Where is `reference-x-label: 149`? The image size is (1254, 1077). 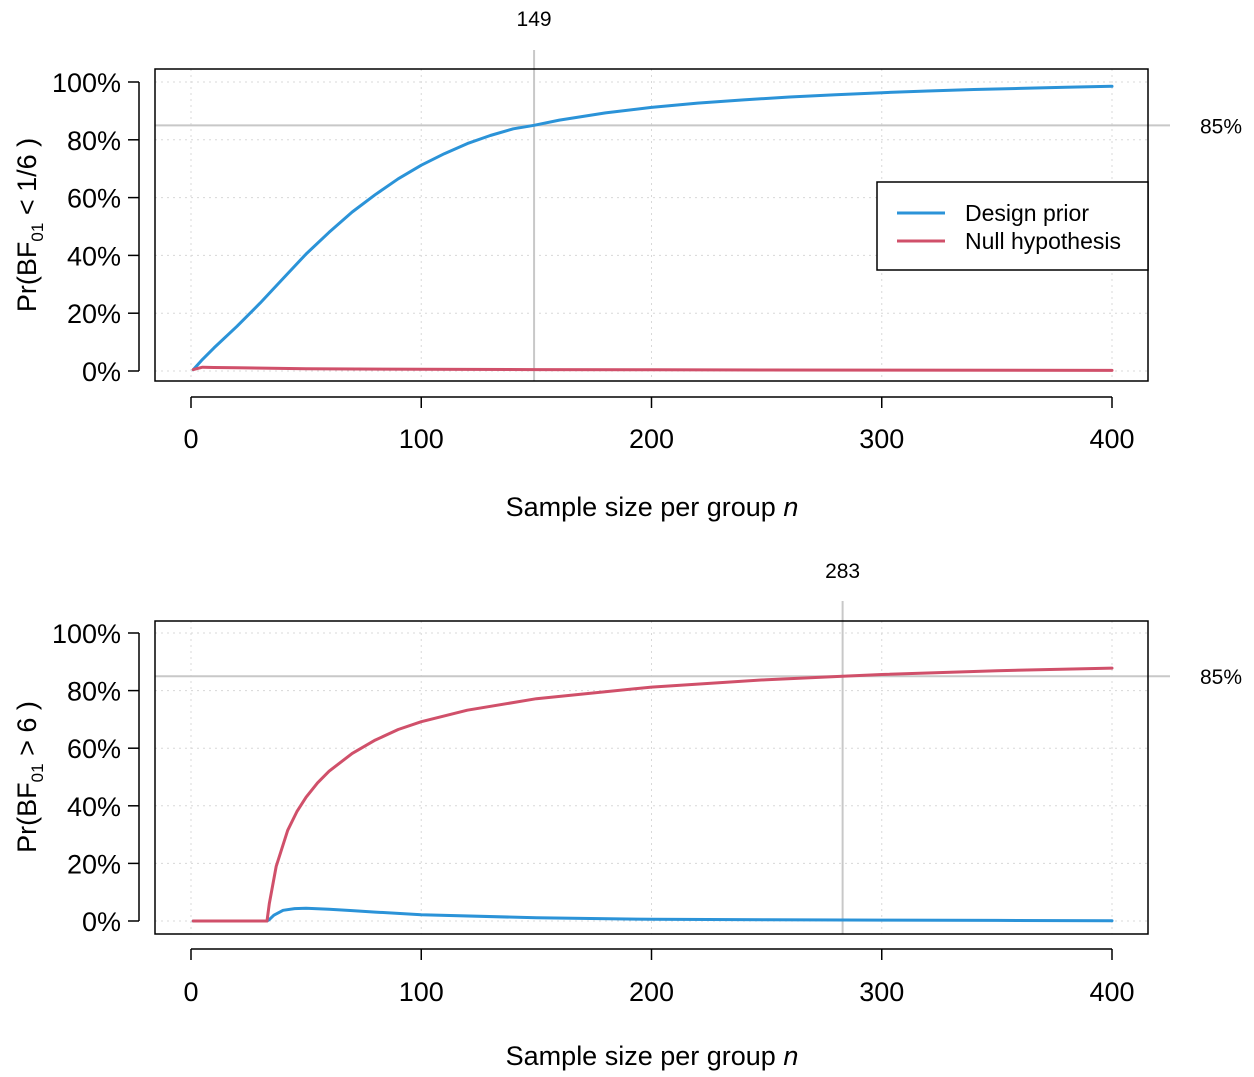 reference-x-label: 149 is located at coordinates (534, 19).